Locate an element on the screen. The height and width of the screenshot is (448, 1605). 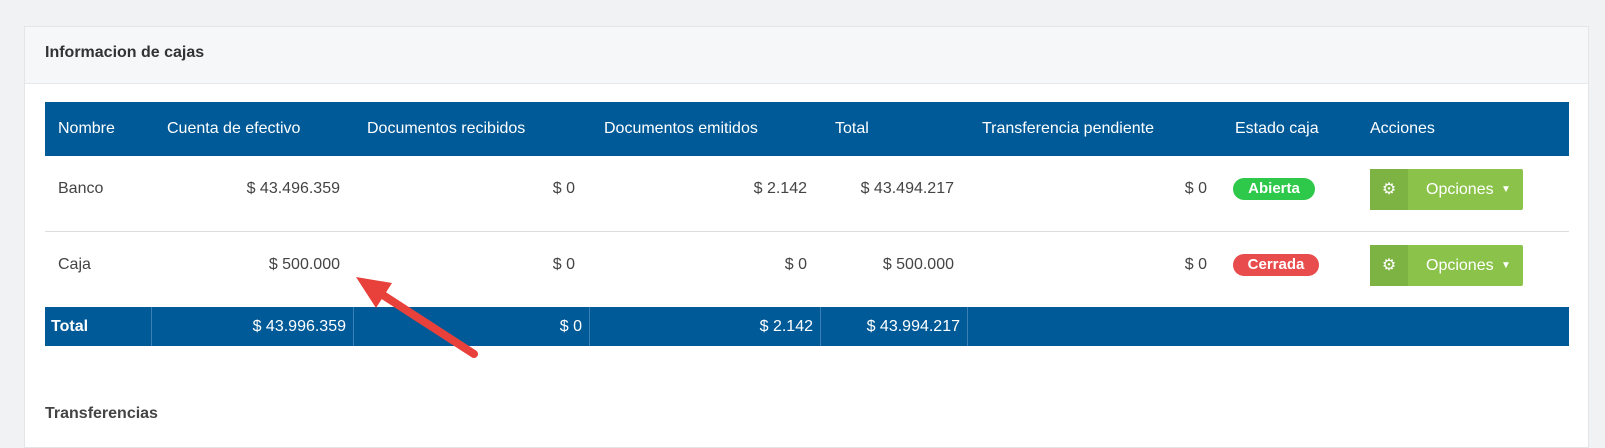
column-header: Acciones is located at coordinates (1402, 128).